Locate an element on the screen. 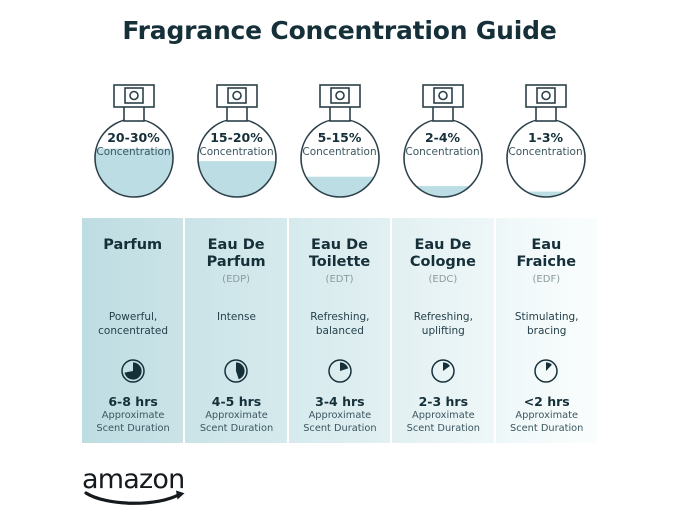 The image size is (679, 518). bottle-1: 20-30% Concentration is located at coordinates (133, 144).